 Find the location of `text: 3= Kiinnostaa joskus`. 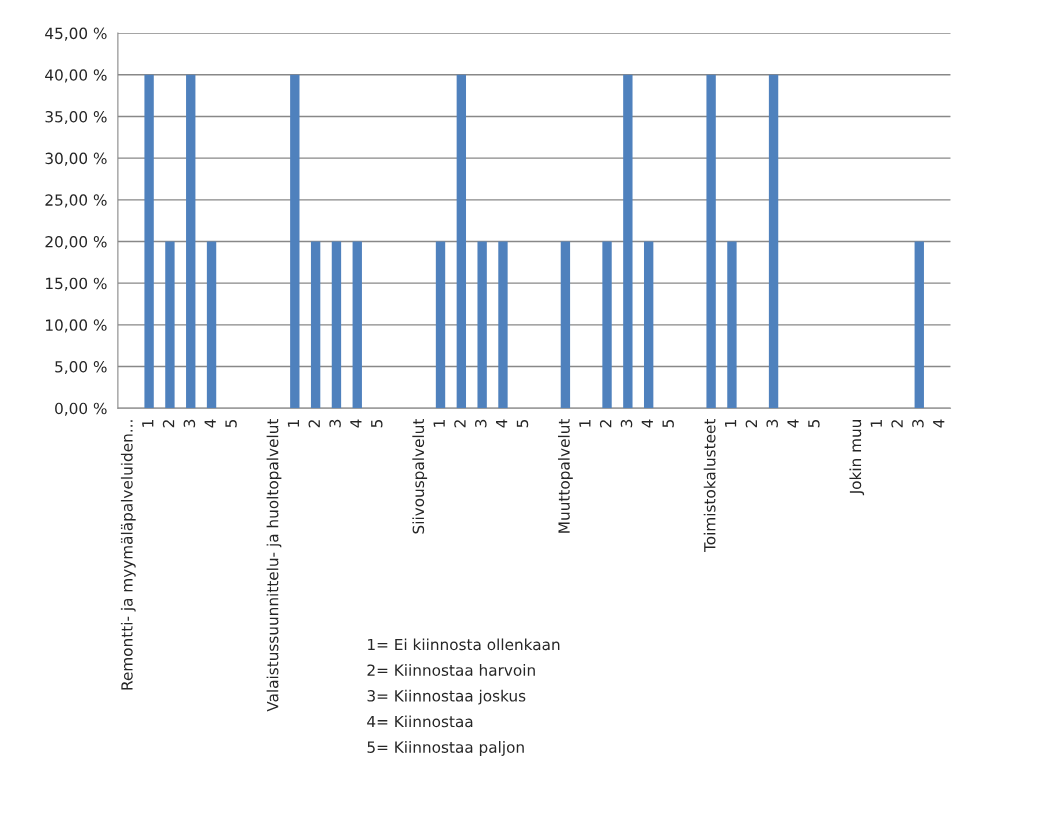

text: 3= Kiinnostaa joskus is located at coordinates (446, 697).